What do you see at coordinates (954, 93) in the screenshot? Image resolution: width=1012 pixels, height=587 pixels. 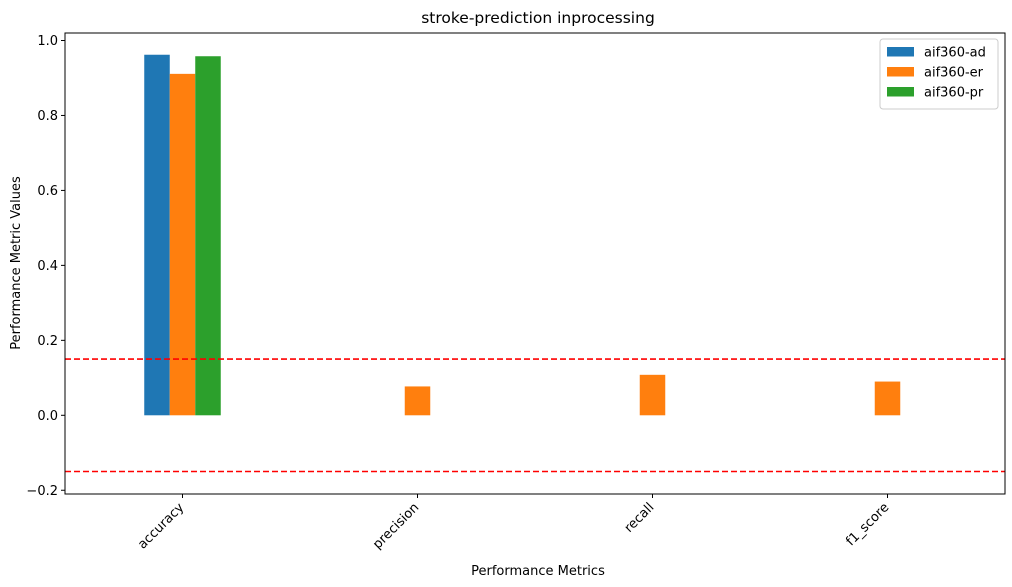 I see `legend-label-aif360-pr: aif360-pr` at bounding box center [954, 93].